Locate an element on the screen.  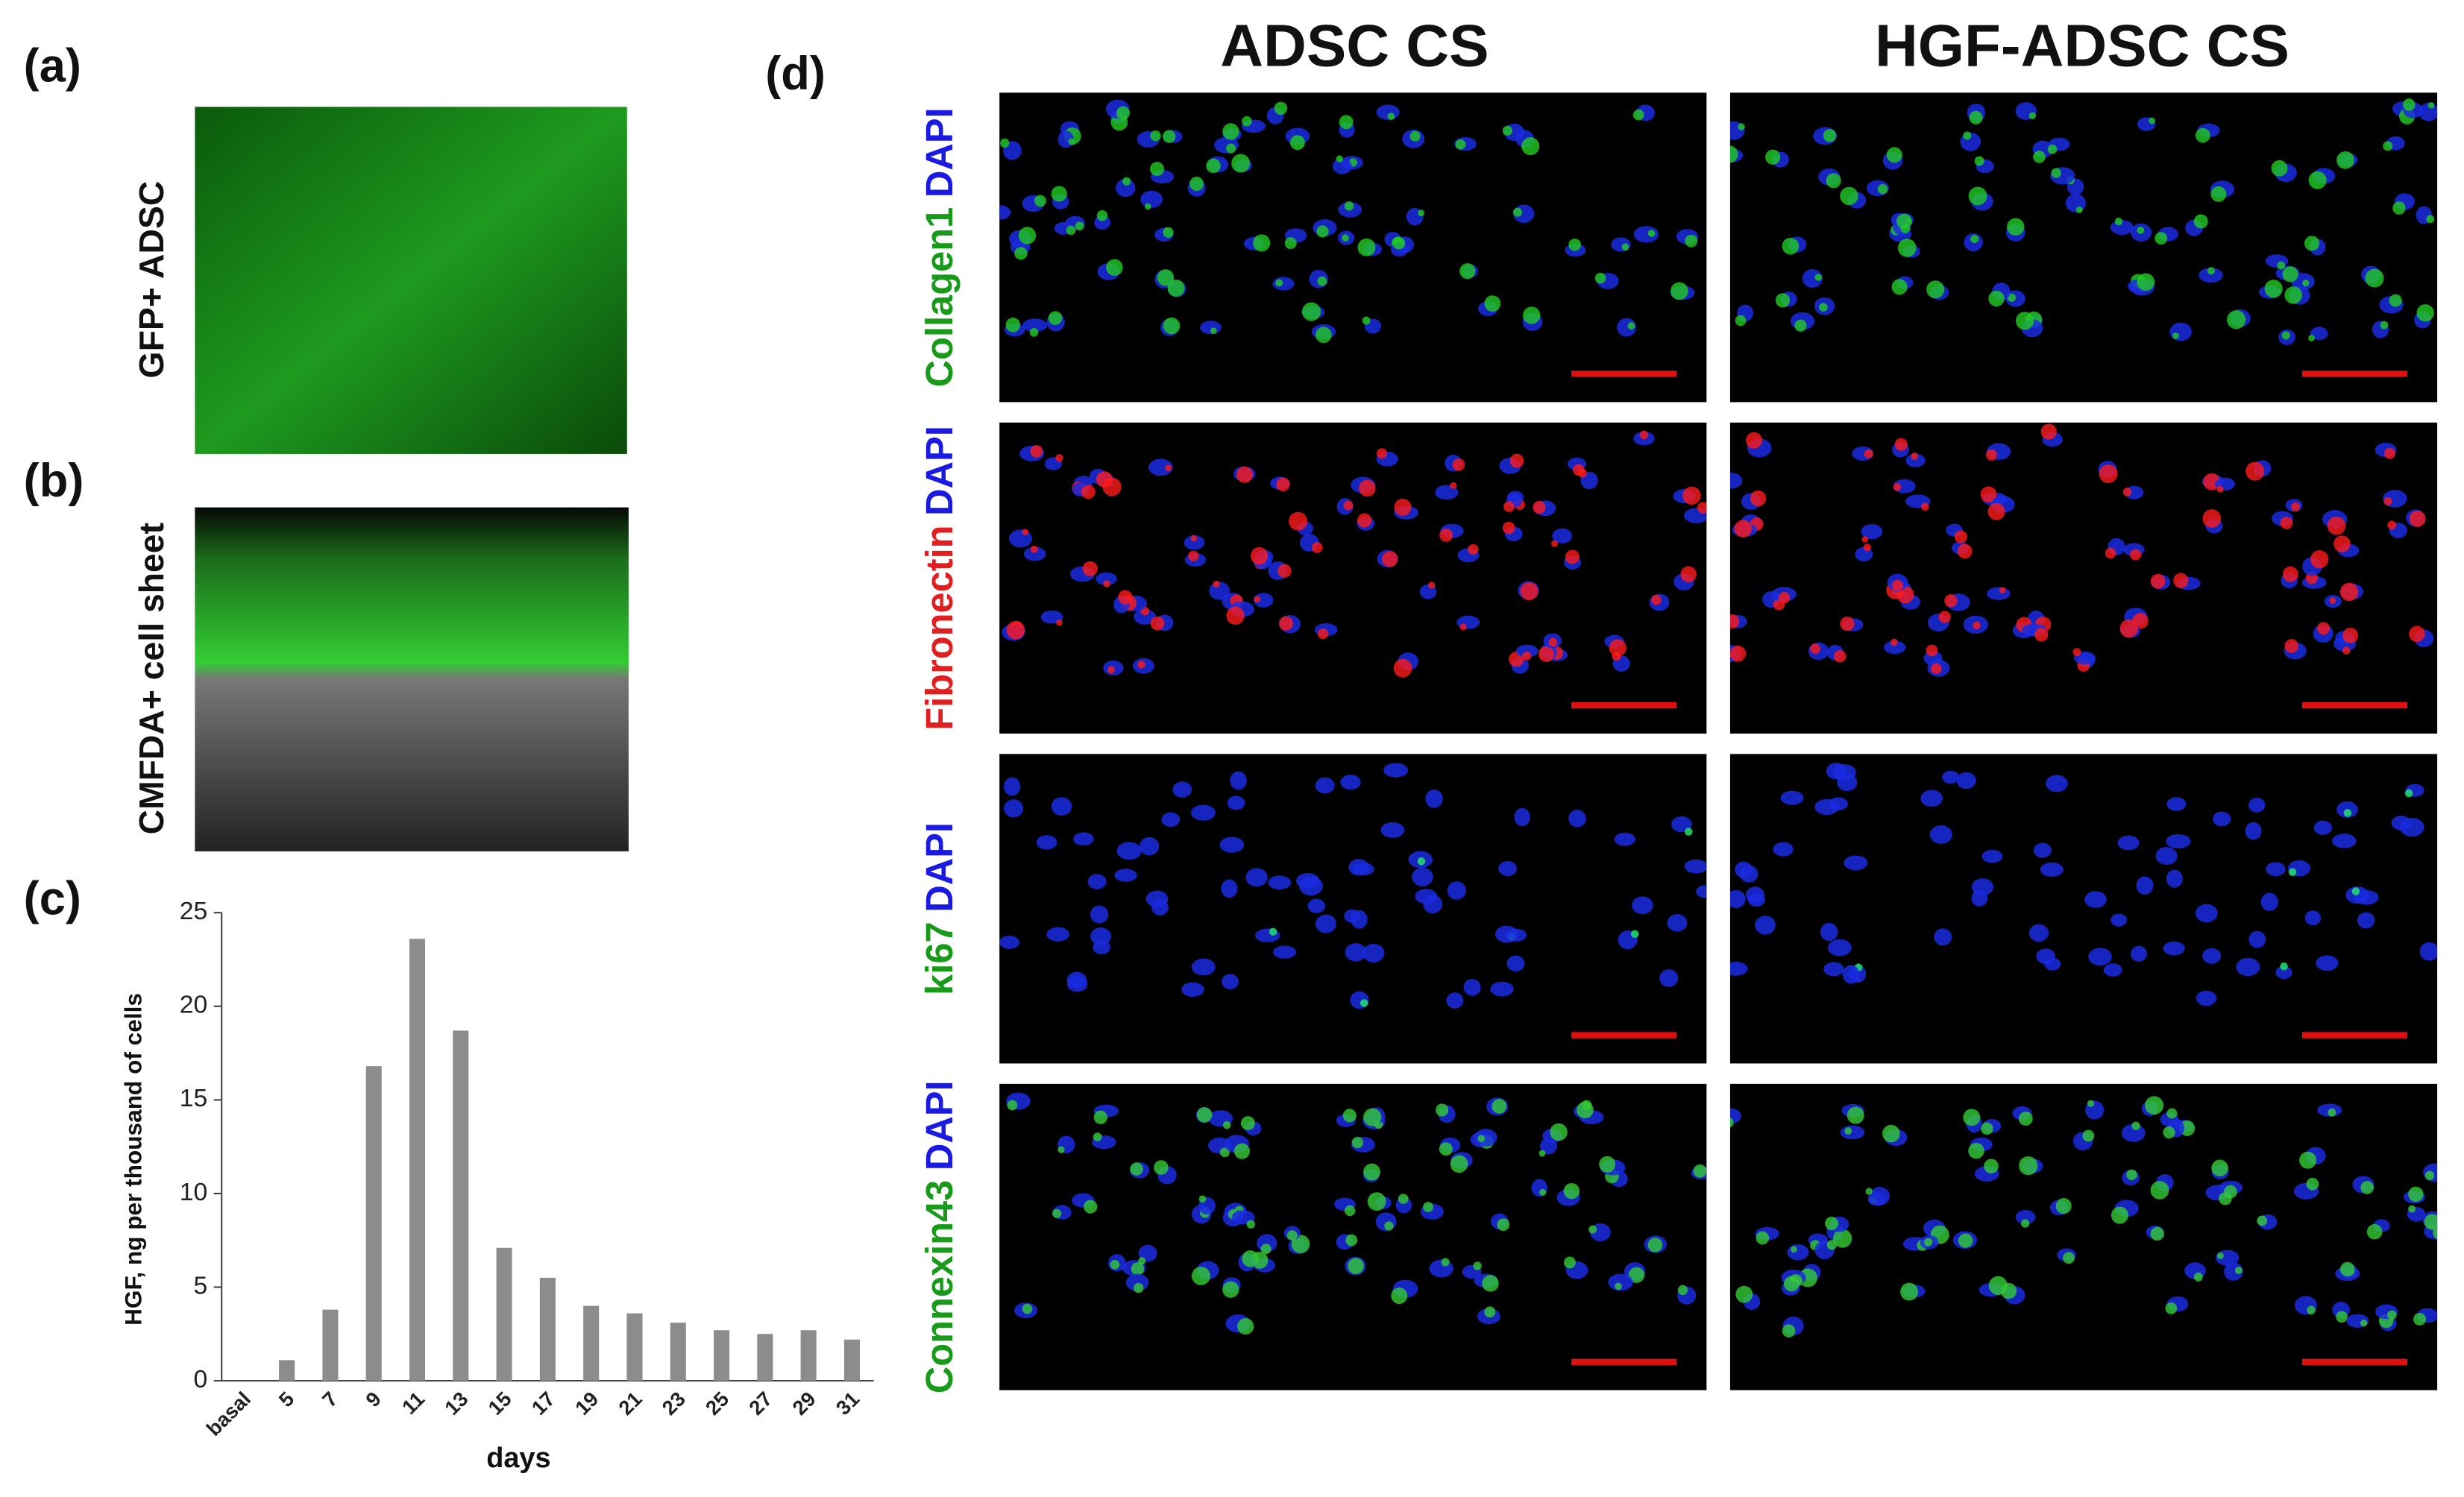
y-axis-title: HGF, ng per thousand of cells is located at coordinates (133, 1159).